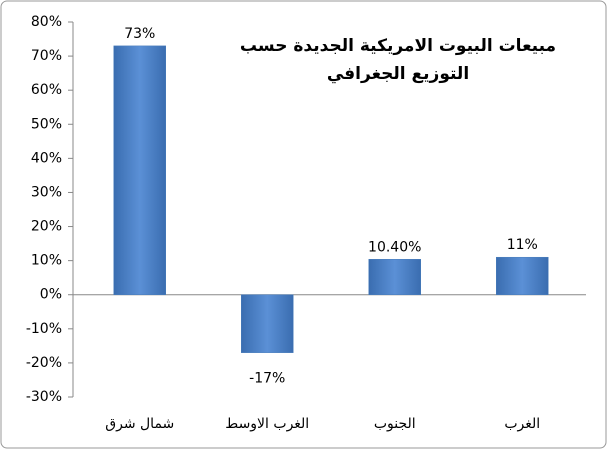  Describe the element at coordinates (46, 124) in the screenshot. I see `y-tick-label: 50%` at that location.